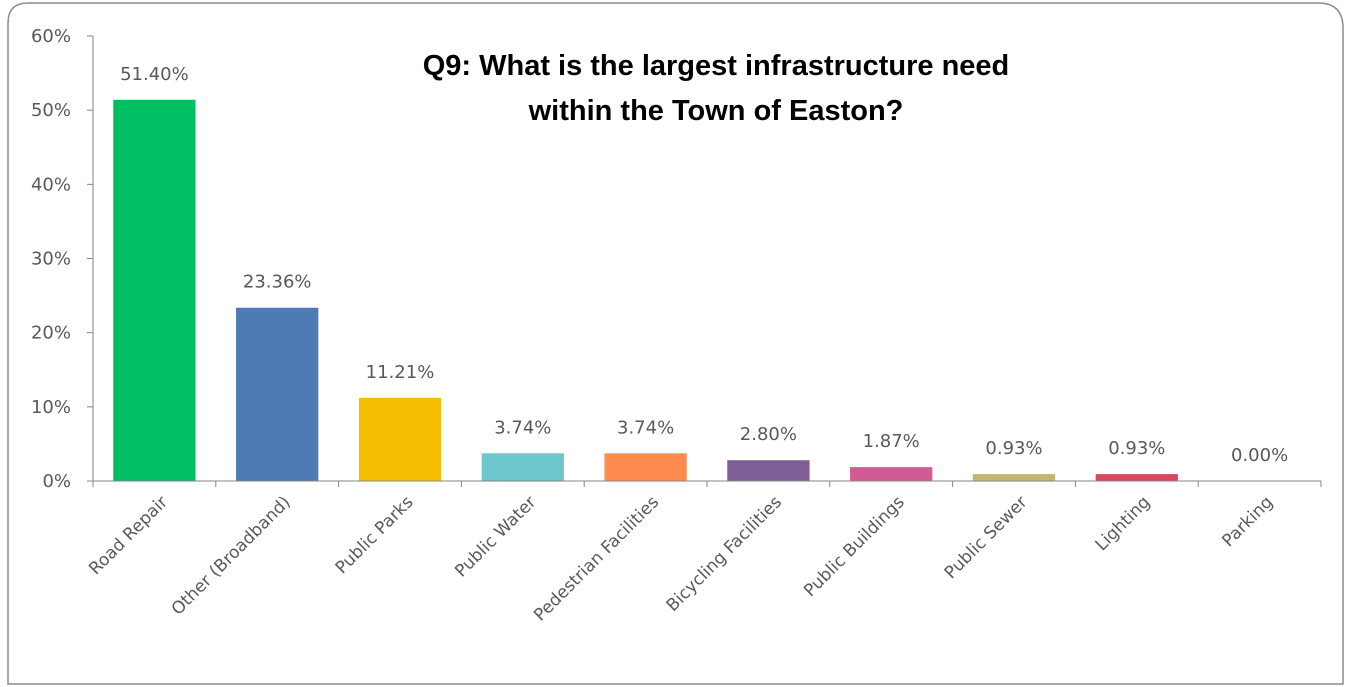 This screenshot has width=1348, height=687. What do you see at coordinates (891, 441) in the screenshot?
I see `data-label: 1.87%` at bounding box center [891, 441].